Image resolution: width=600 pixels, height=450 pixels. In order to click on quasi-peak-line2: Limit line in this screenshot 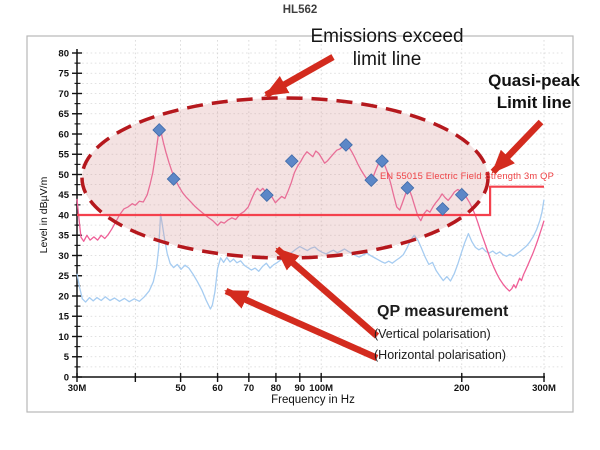, I will do `click(534, 102)`.